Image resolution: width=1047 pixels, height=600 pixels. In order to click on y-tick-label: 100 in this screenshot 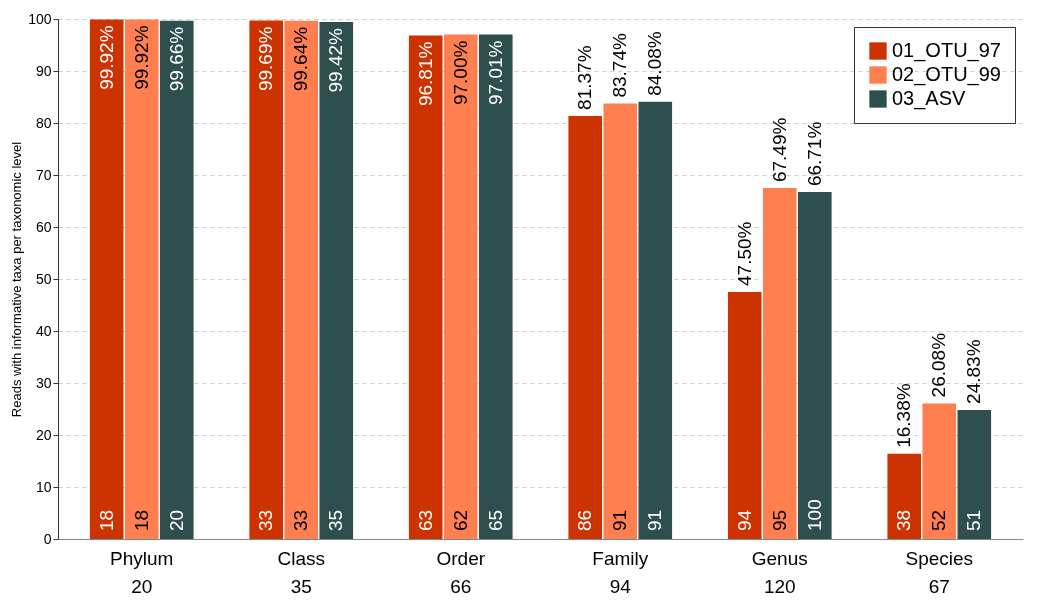, I will do `click(40, 18)`.